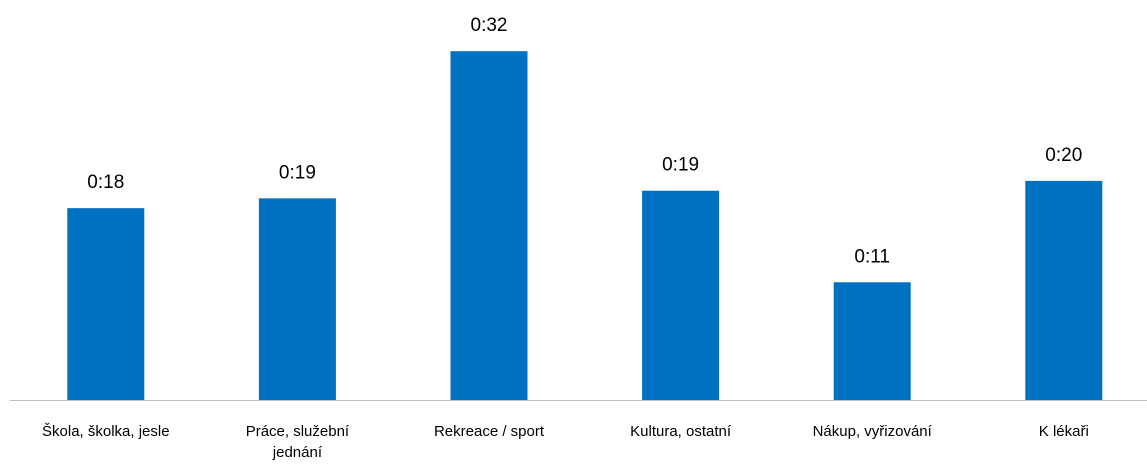 The width and height of the screenshot is (1147, 465). Describe the element at coordinates (1063, 155) in the screenshot. I see `value-label: 0:20` at that location.